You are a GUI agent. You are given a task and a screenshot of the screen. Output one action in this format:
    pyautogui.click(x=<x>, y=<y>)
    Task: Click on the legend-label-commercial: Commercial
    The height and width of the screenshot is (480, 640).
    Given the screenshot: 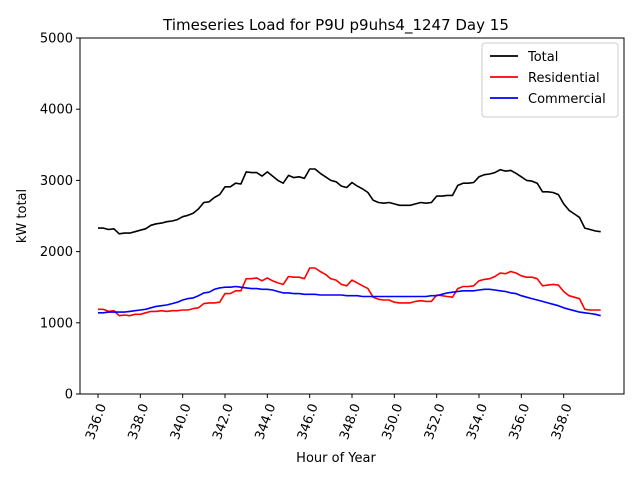 What is the action you would take?
    pyautogui.click(x=567, y=99)
    